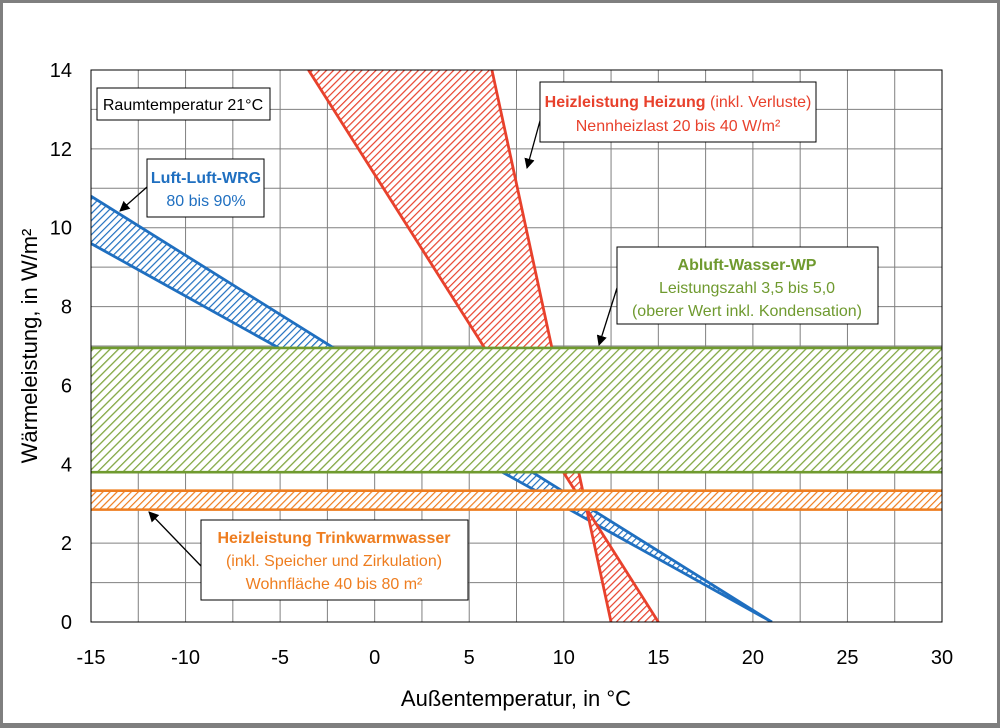 The width and height of the screenshot is (1000, 728). What do you see at coordinates (658, 658) in the screenshot?
I see `x-tick-label: 15` at bounding box center [658, 658].